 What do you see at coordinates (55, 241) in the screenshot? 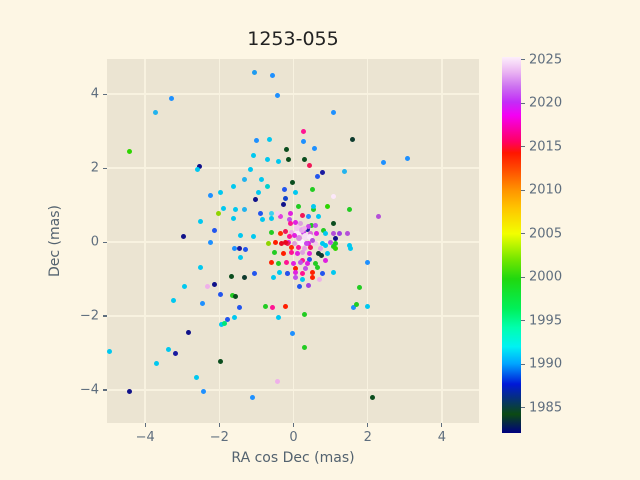
I see `y-axis-label: Dec (mas)` at bounding box center [55, 241].